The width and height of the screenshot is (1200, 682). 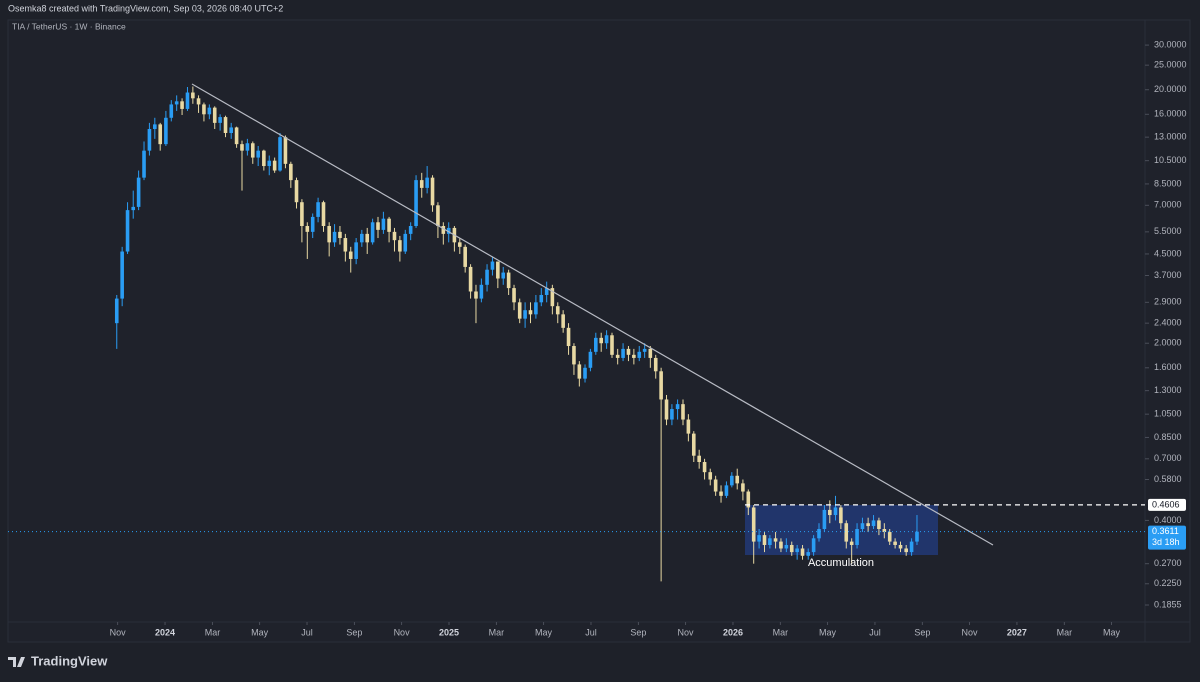 What do you see at coordinates (69, 26) in the screenshot?
I see `symbol-title: TIA / TetherUS · 1W · Binance` at bounding box center [69, 26].